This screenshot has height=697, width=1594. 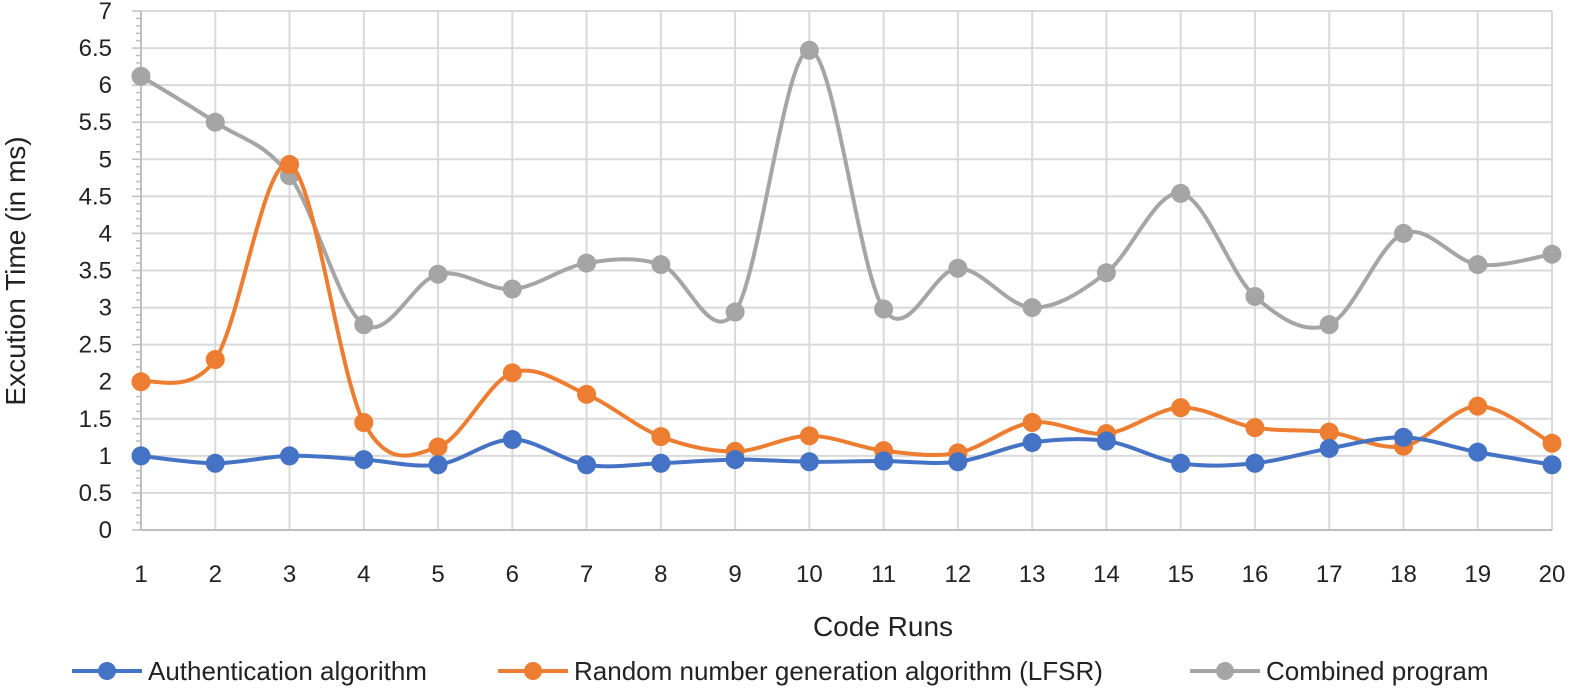 I want to click on y-tick-label: 3.5, so click(x=95, y=271).